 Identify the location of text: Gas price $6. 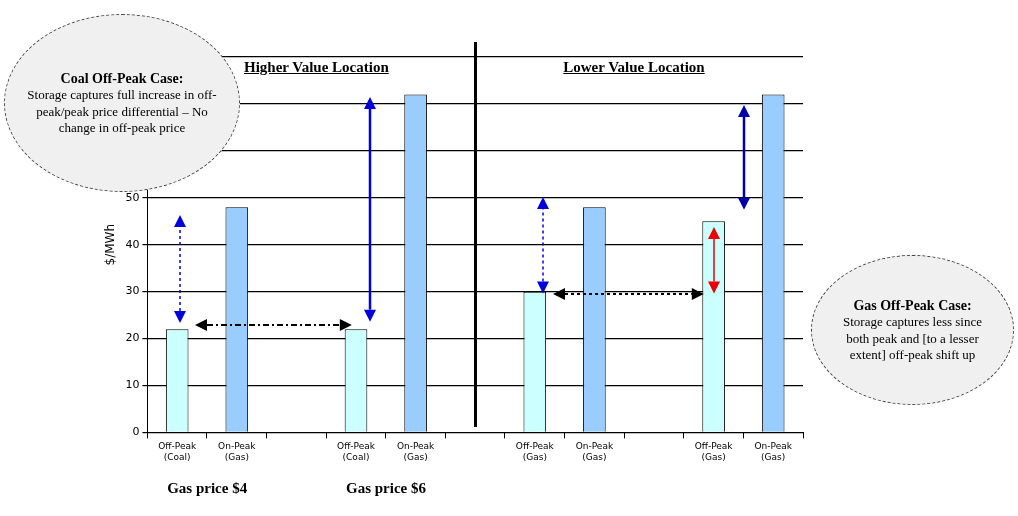
(385, 488).